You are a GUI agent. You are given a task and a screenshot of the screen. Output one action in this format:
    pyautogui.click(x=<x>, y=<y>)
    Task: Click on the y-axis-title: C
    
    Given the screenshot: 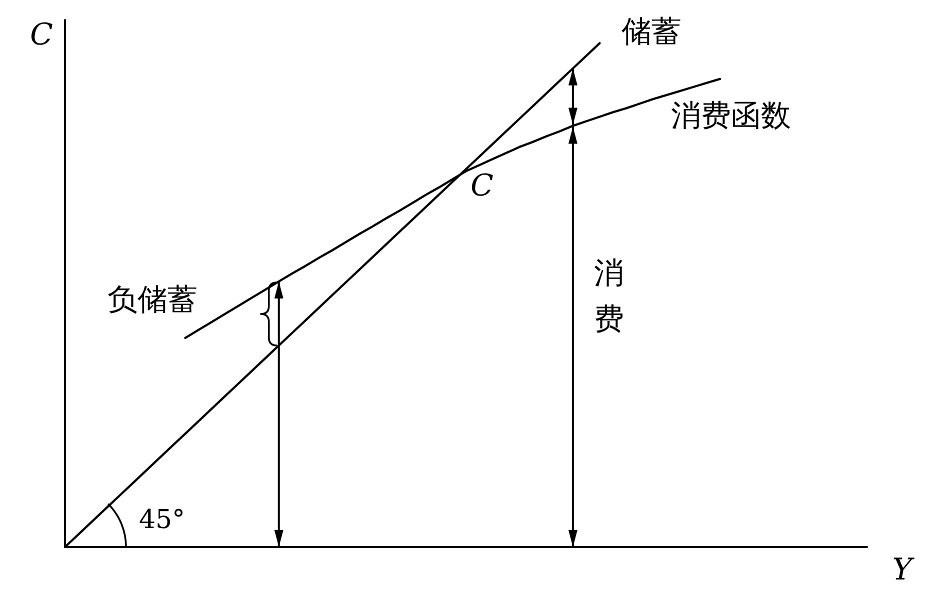 What is the action you would take?
    pyautogui.click(x=42, y=35)
    